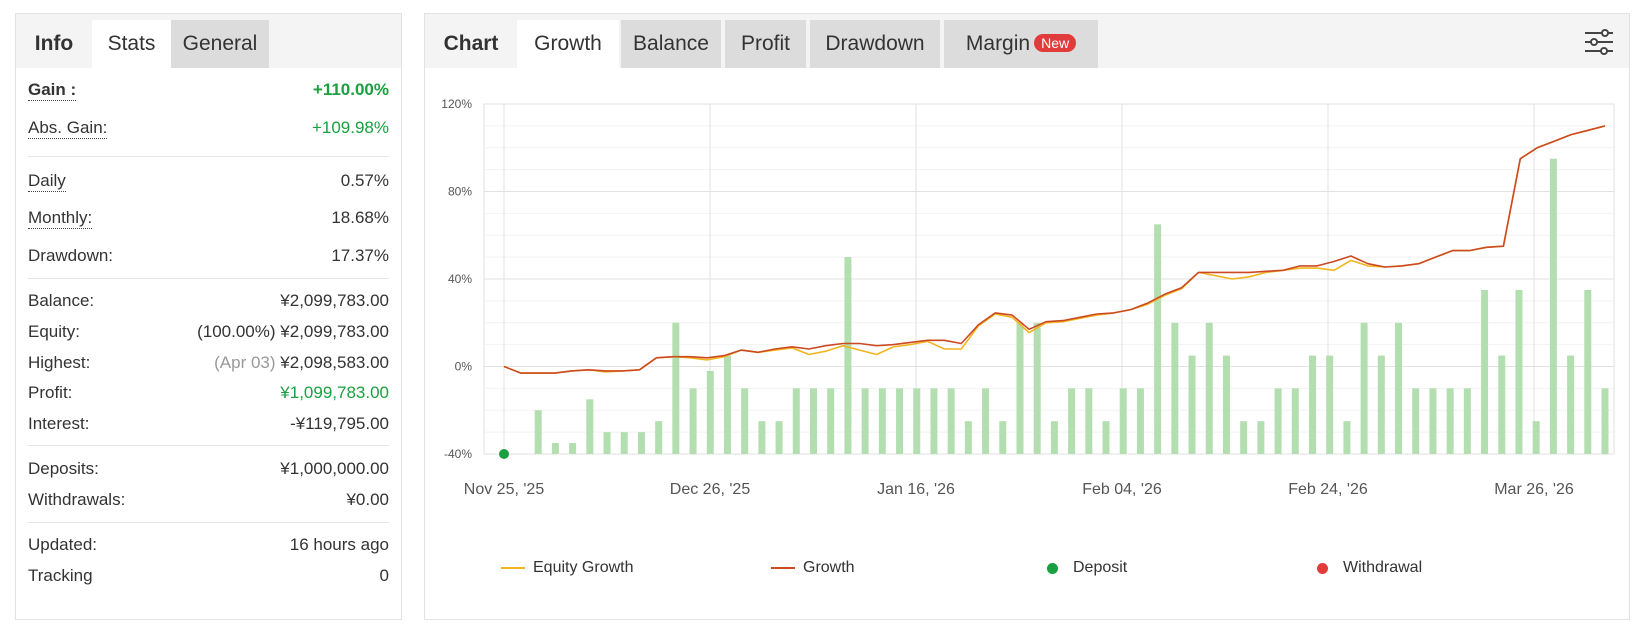 Image resolution: width=1634 pixels, height=634 pixels. What do you see at coordinates (334, 362) in the screenshot?
I see `highest-value: ¥2,098,583.00` at bounding box center [334, 362].